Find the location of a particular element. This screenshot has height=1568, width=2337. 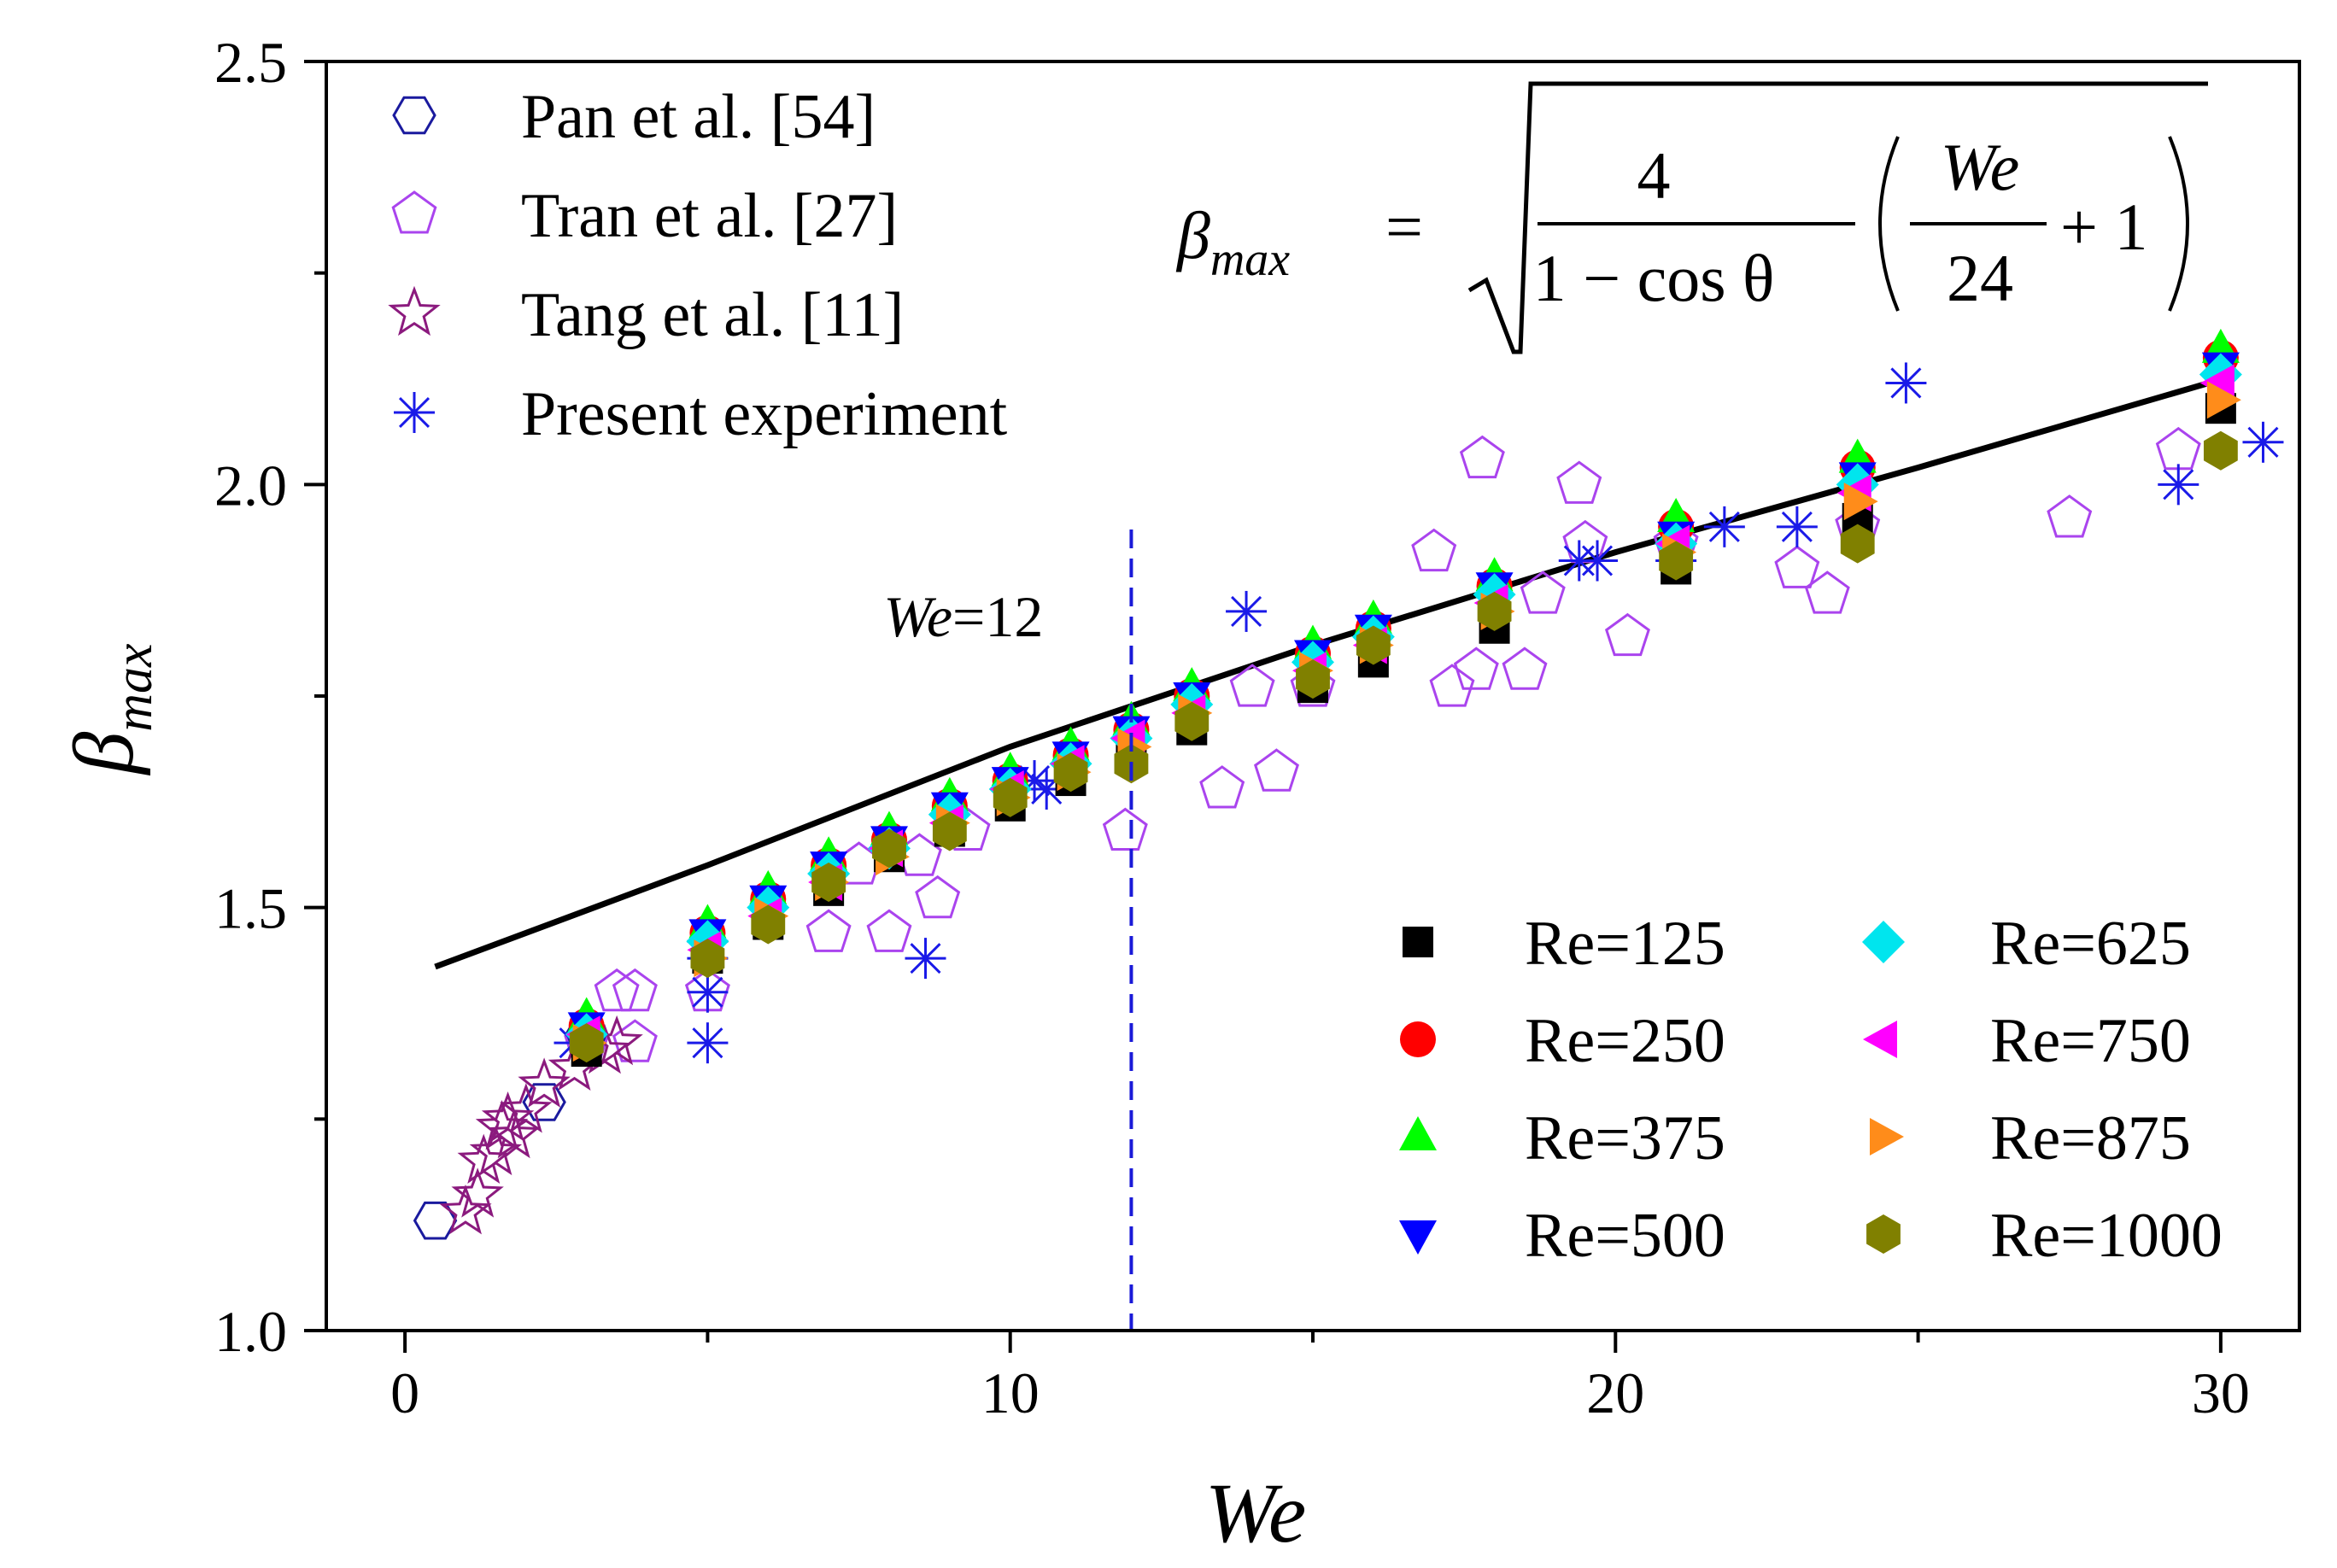

x-axis: 0 10 20 30 is located at coordinates (1320, 1378).